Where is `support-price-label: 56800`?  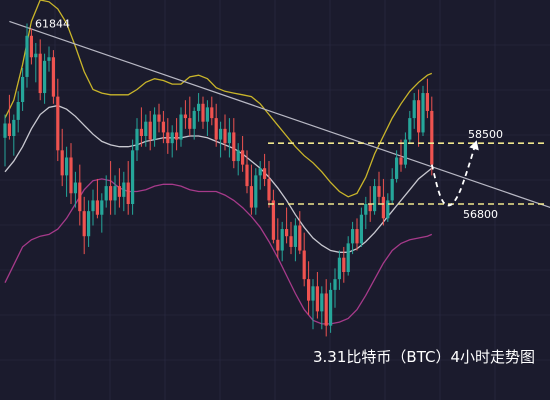 support-price-label: 56800 is located at coordinates (480, 214).